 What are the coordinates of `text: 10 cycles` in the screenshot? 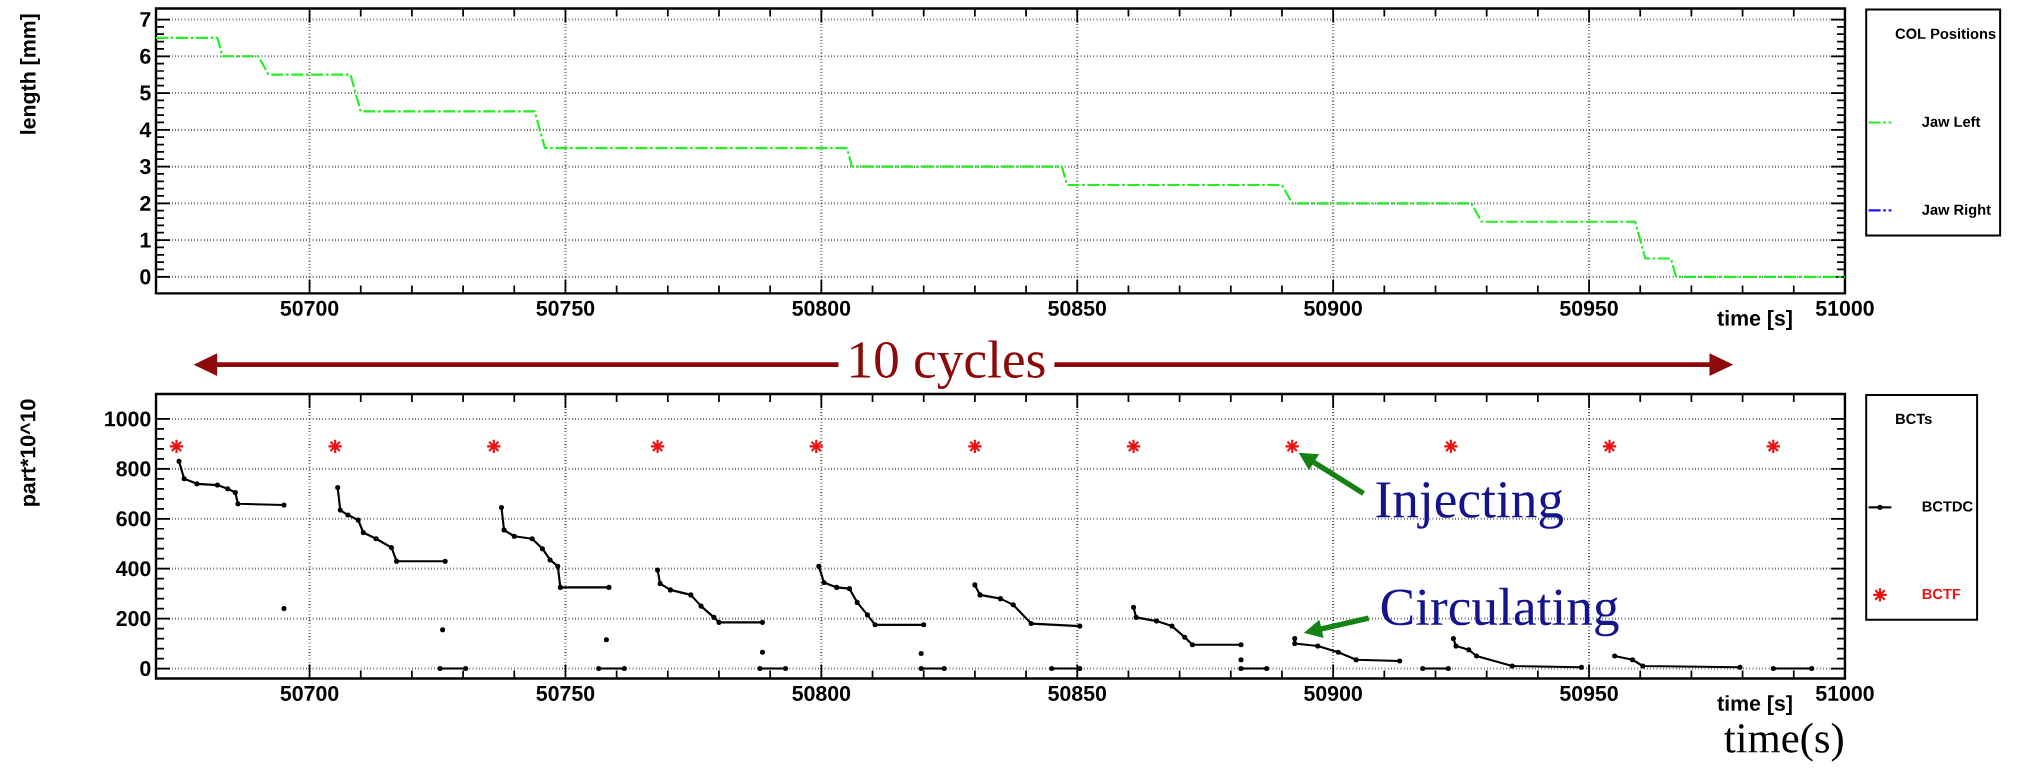 It's located at (948, 364).